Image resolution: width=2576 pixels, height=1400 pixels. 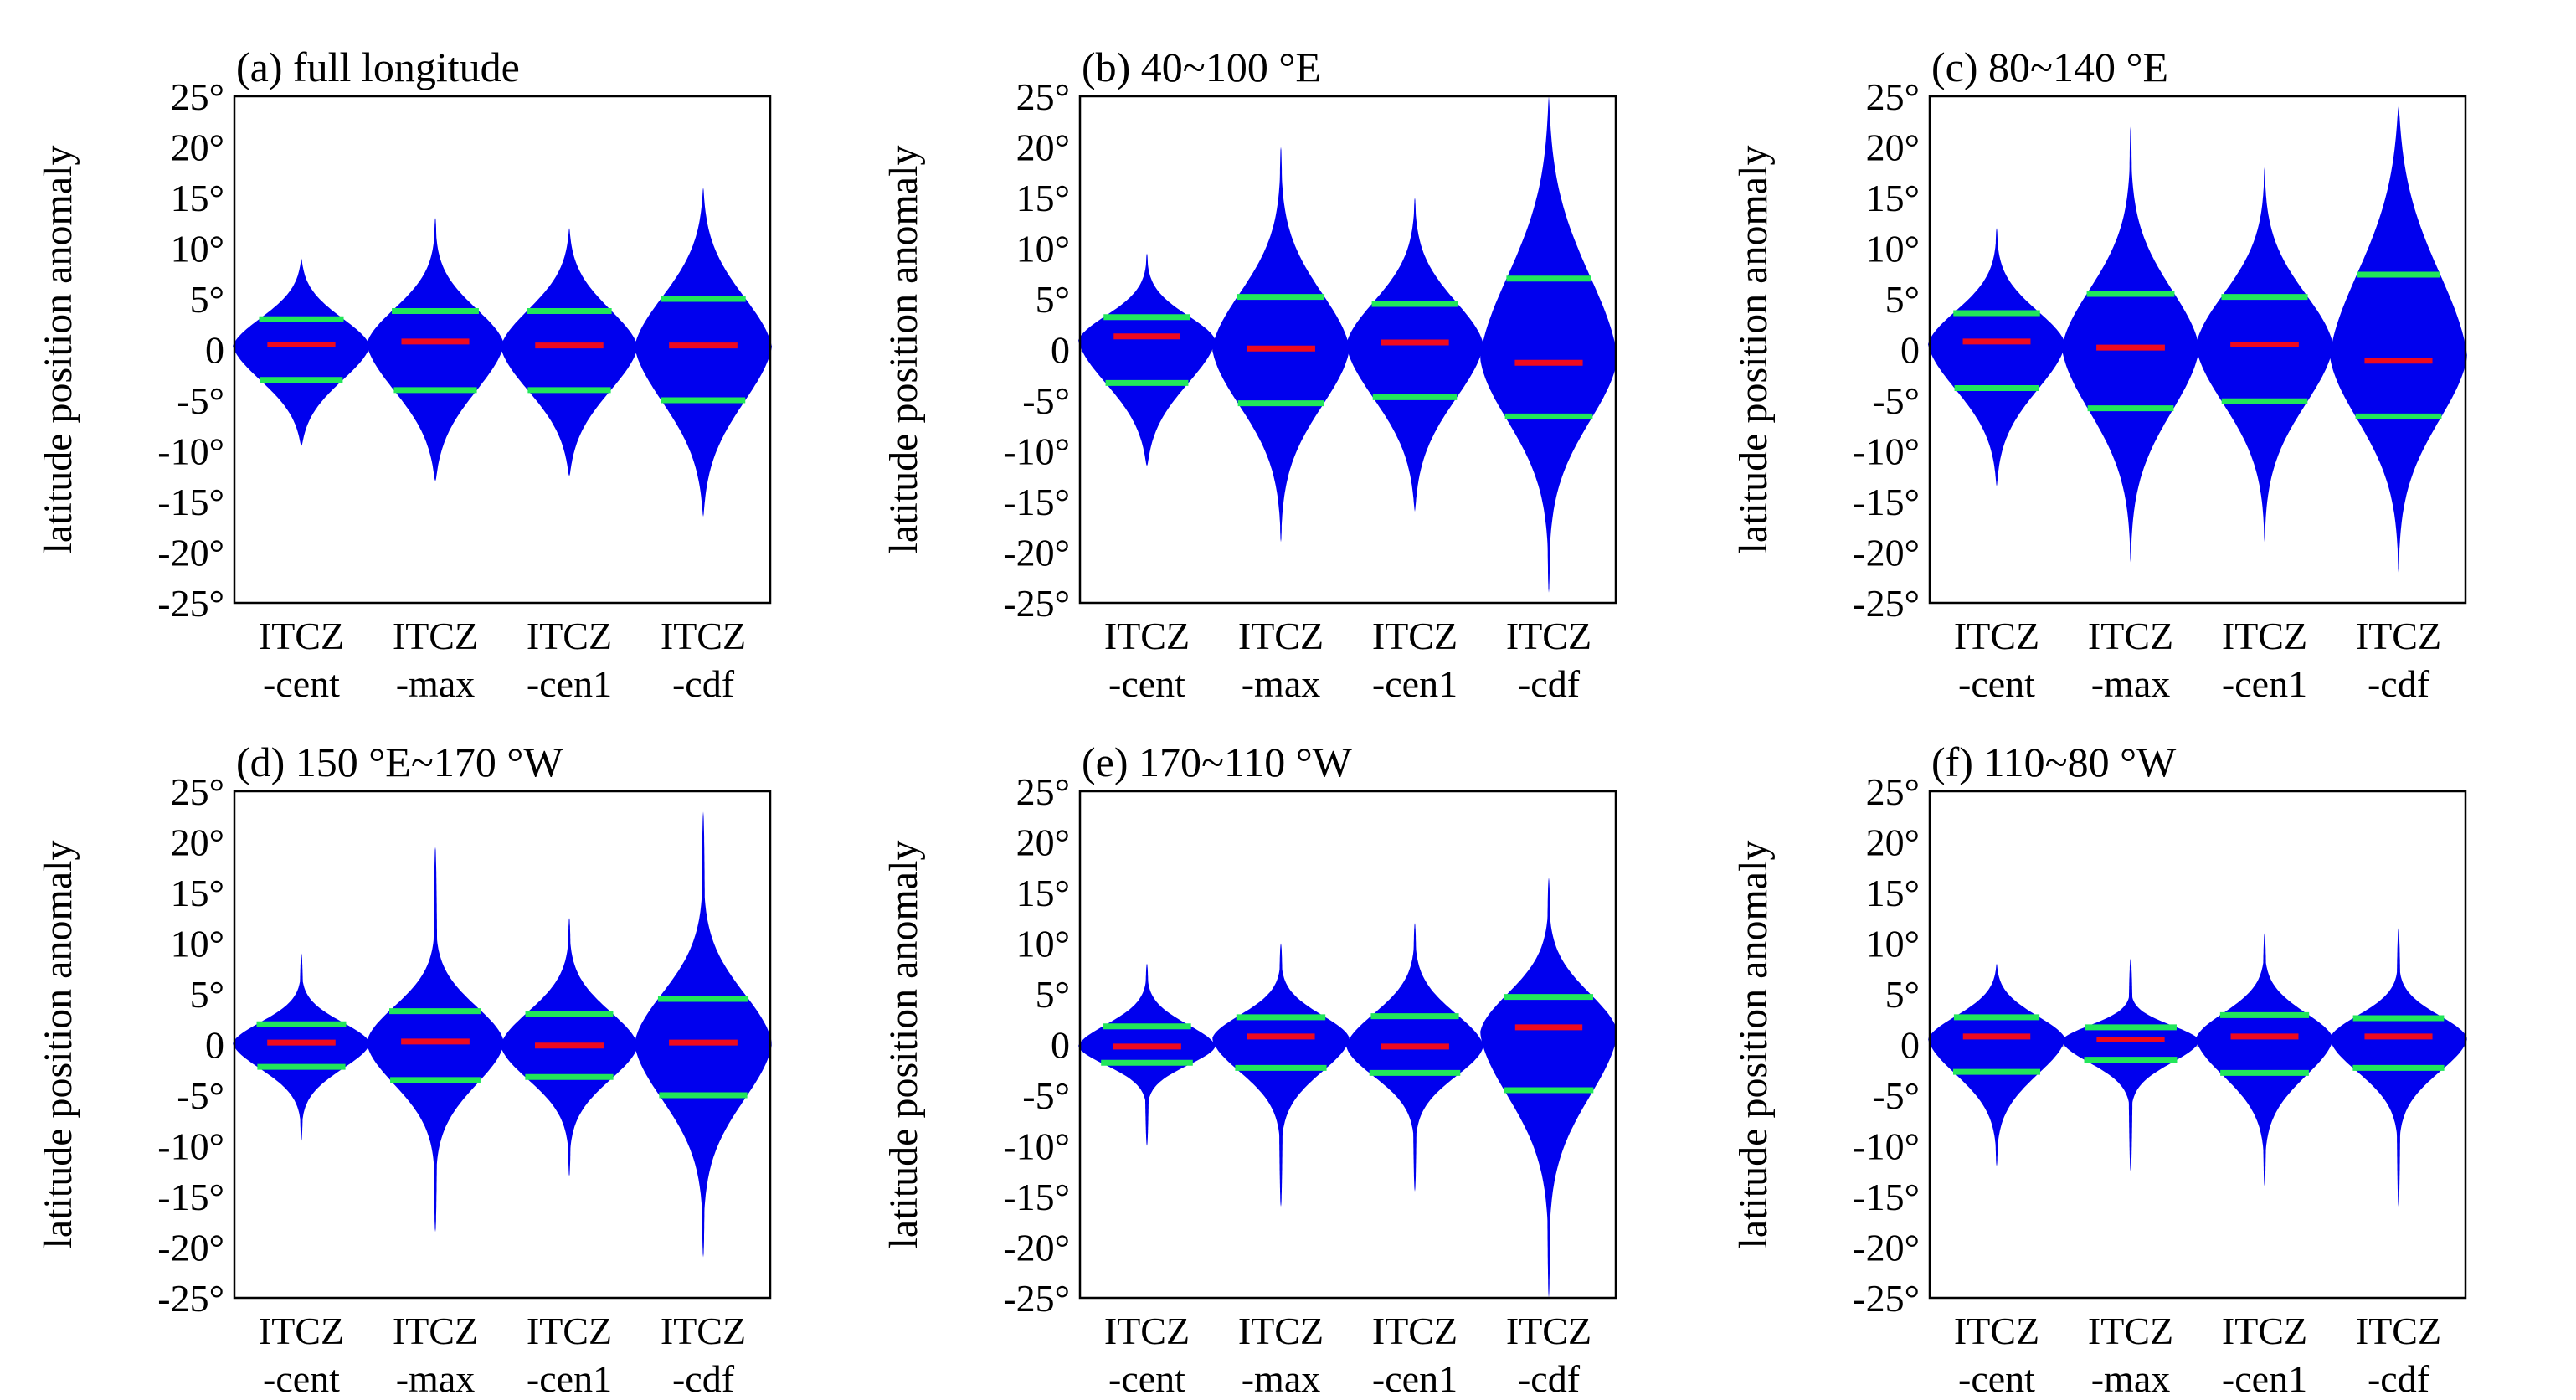 I want to click on panel-title: (a) full longitude, so click(x=378, y=67).